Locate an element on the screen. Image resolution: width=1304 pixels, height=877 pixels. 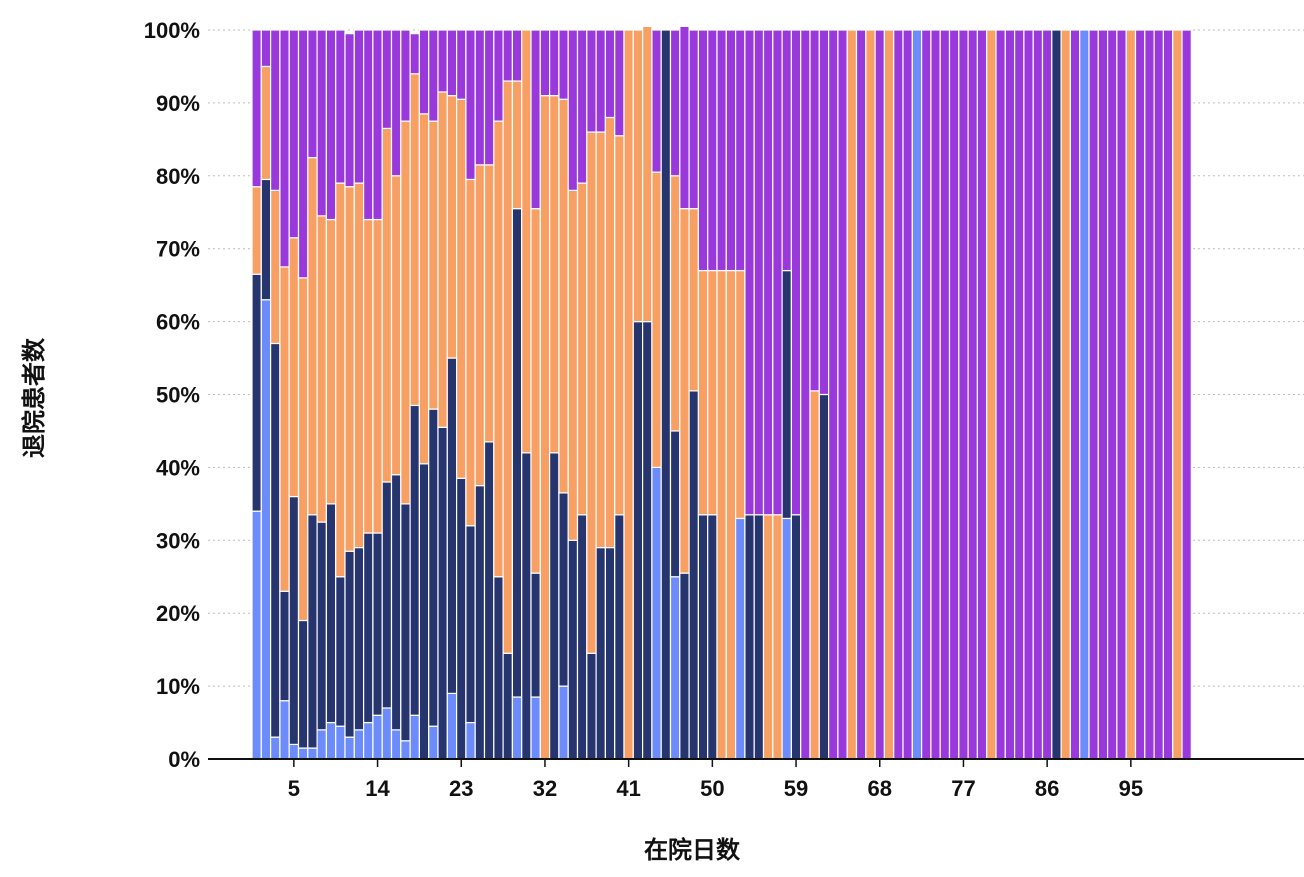
x-tick-label: 95 is located at coordinates (1131, 788).